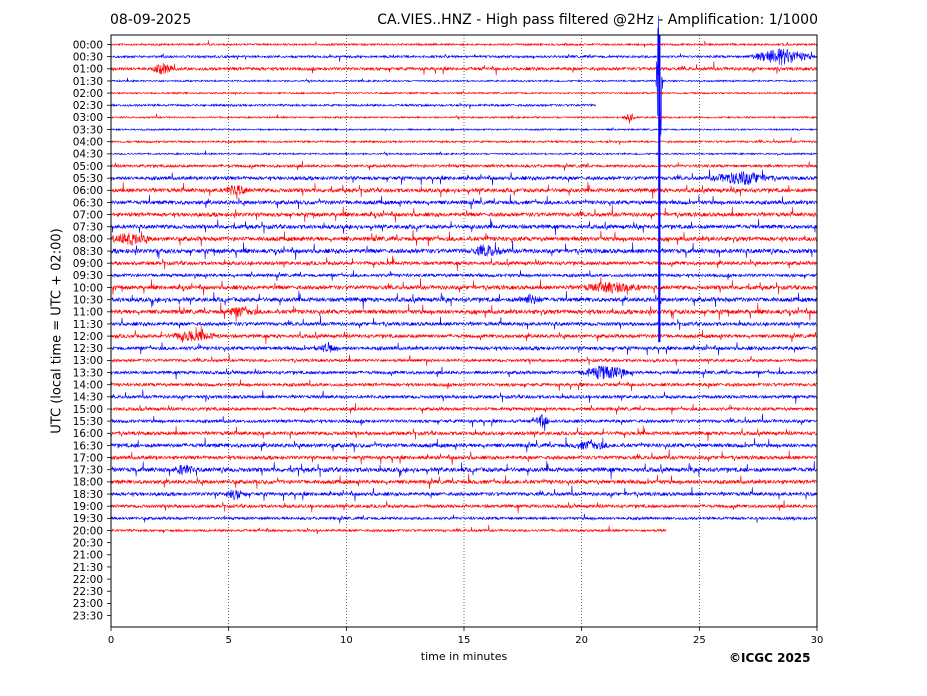 The image size is (927, 696). What do you see at coordinates (88, 300) in the screenshot?
I see `y-tick-label: 10:30` at bounding box center [88, 300].